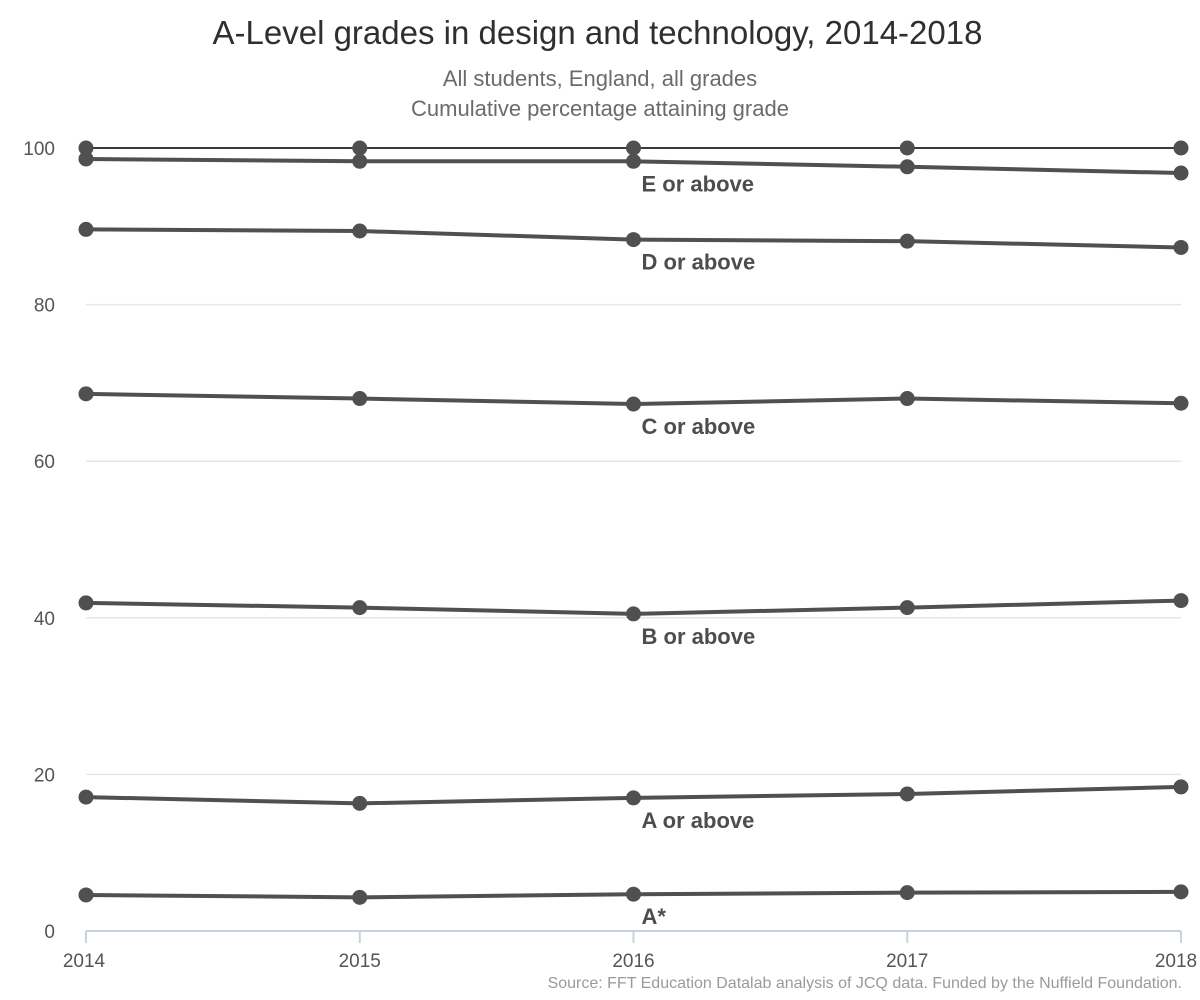  What do you see at coordinates (698, 820) in the screenshot?
I see `series-label: A or above` at bounding box center [698, 820].